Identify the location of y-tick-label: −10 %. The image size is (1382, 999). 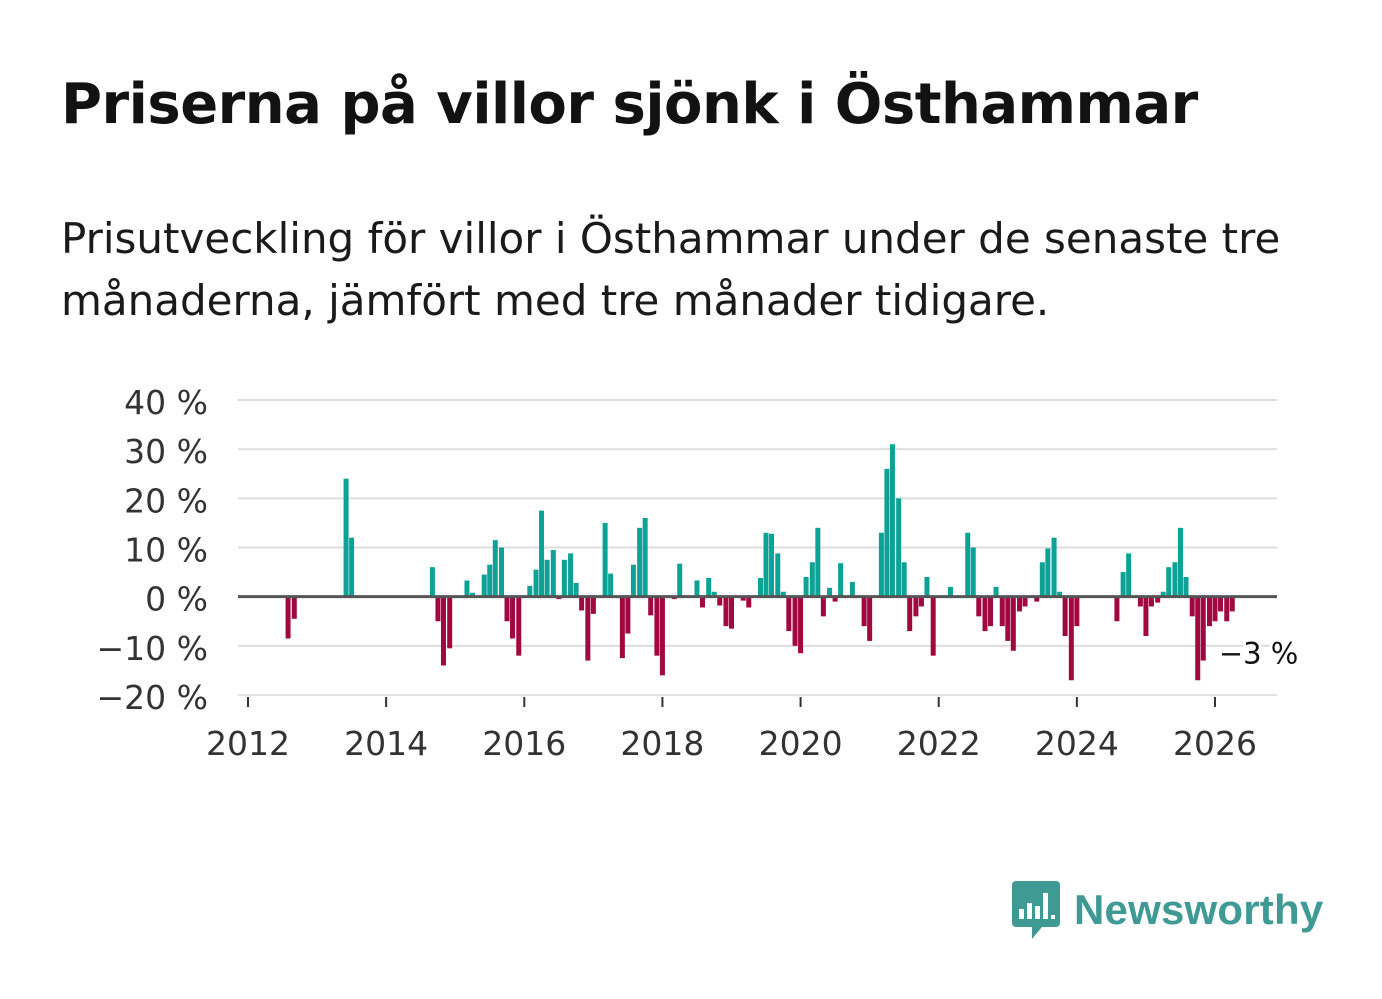
(153, 648).